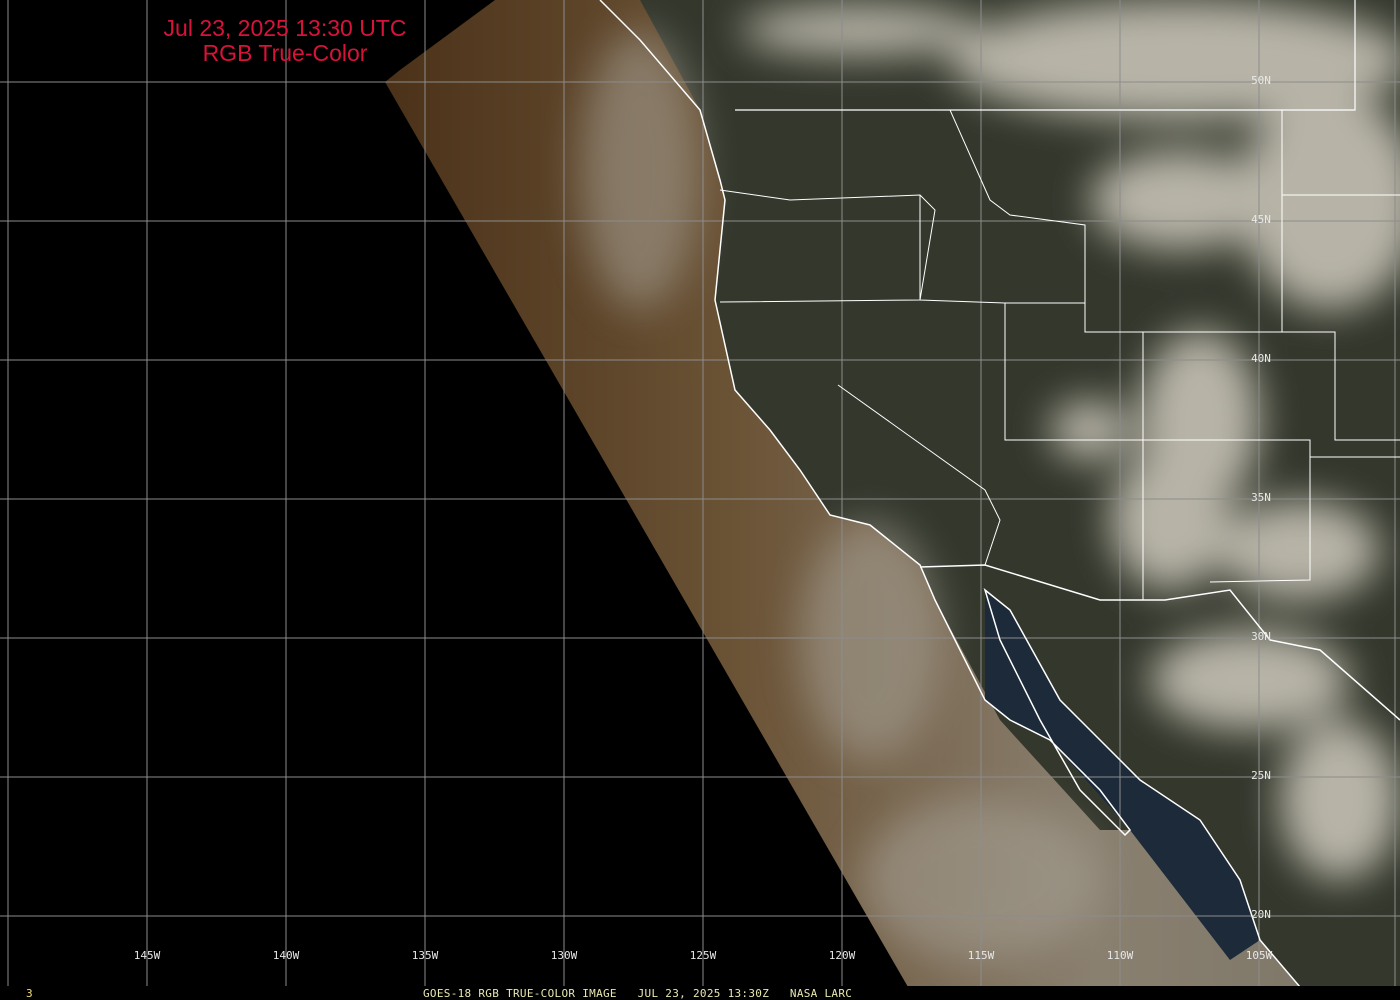  Describe the element at coordinates (564, 955) in the screenshot. I see `longitude-label: 130W` at that location.